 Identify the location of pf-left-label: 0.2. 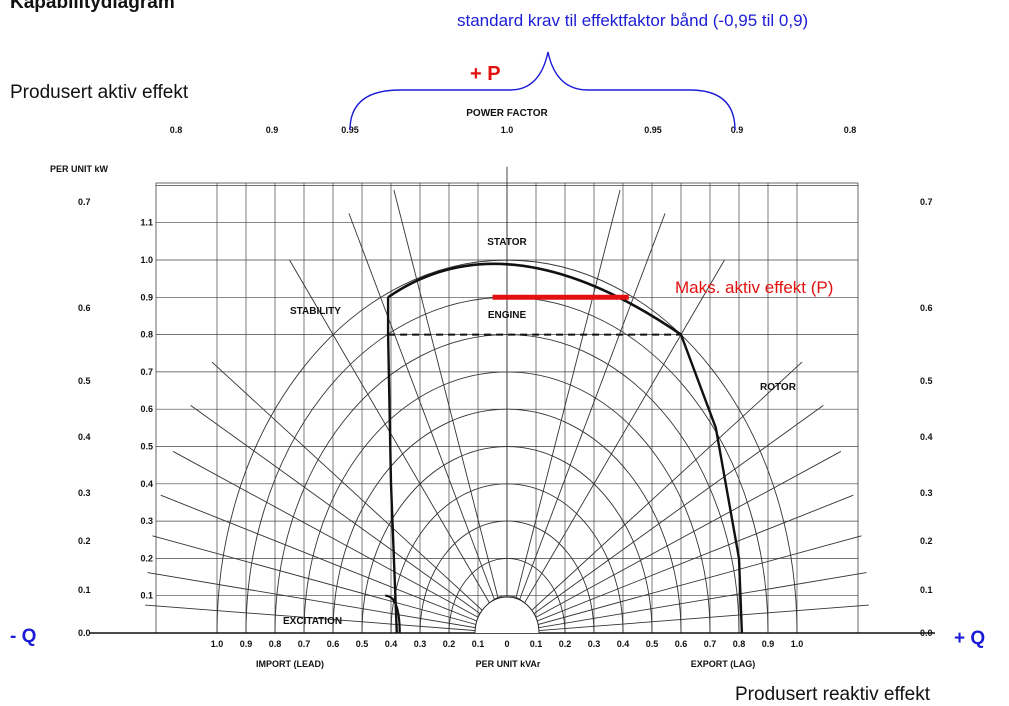
(84, 541).